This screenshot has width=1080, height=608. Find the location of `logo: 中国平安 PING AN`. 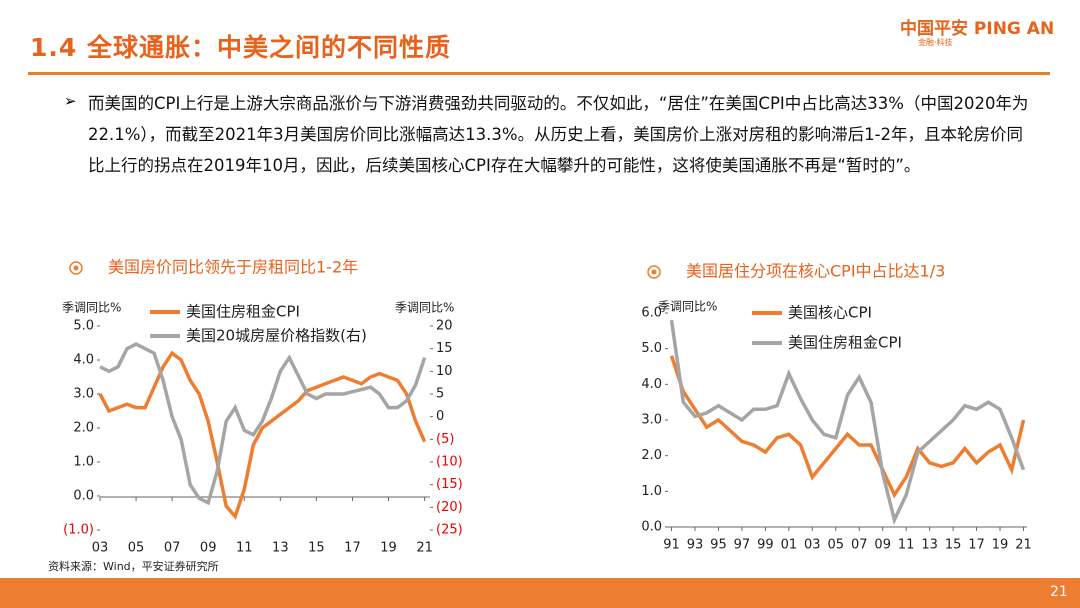

logo: 中国平安 PING AN is located at coordinates (977, 29).